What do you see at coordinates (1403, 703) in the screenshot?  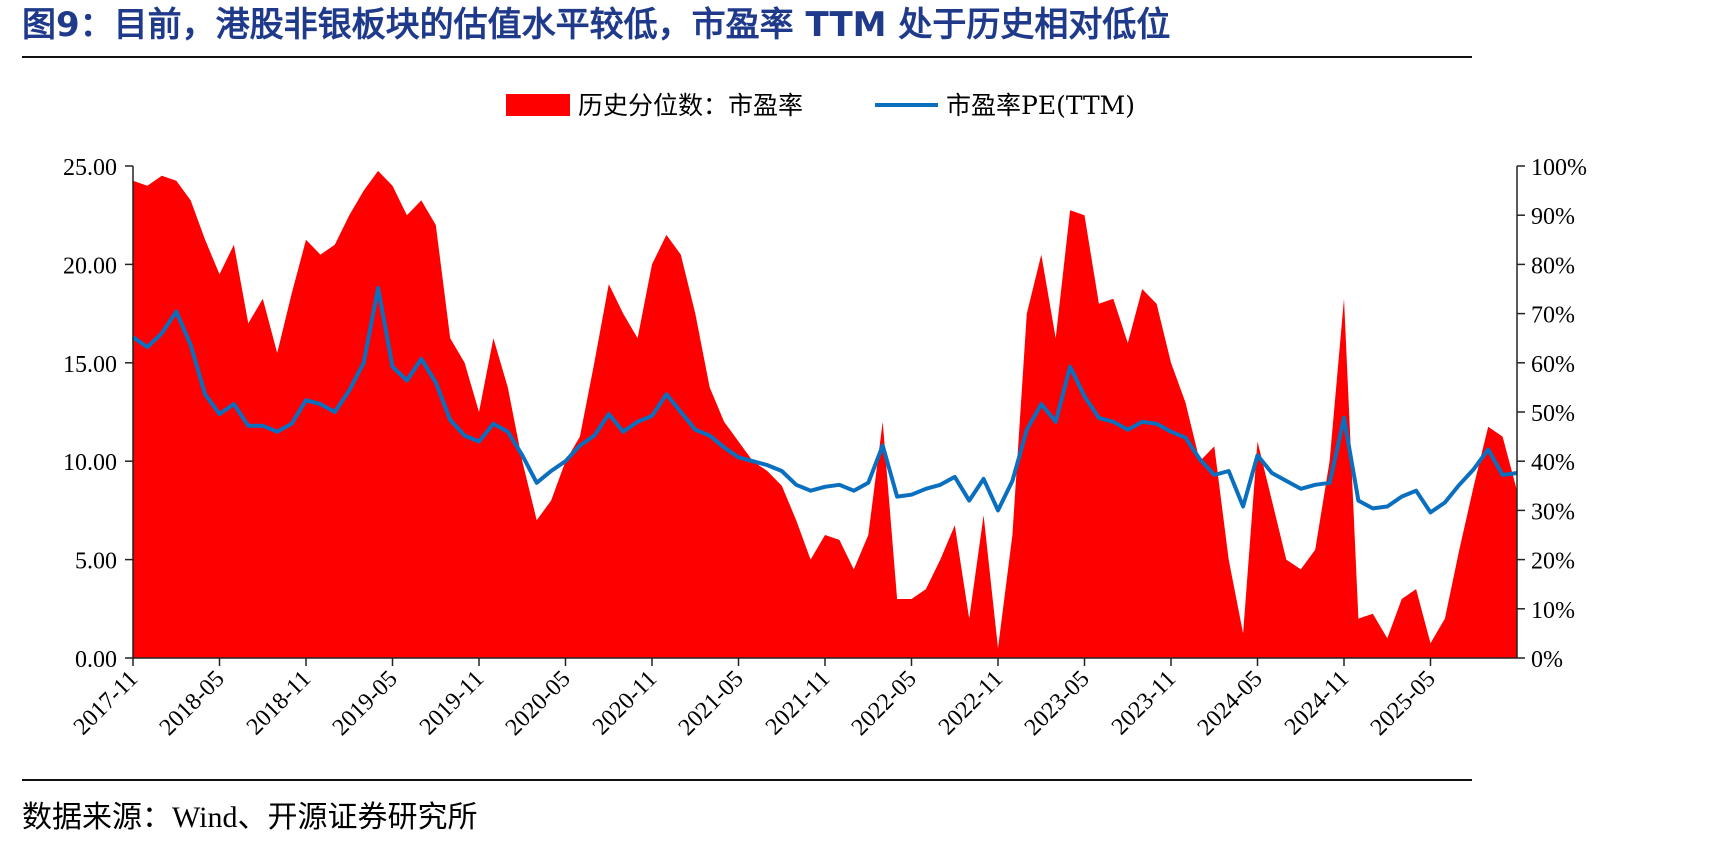 I see `x-tick-label: 2025-05` at bounding box center [1403, 703].